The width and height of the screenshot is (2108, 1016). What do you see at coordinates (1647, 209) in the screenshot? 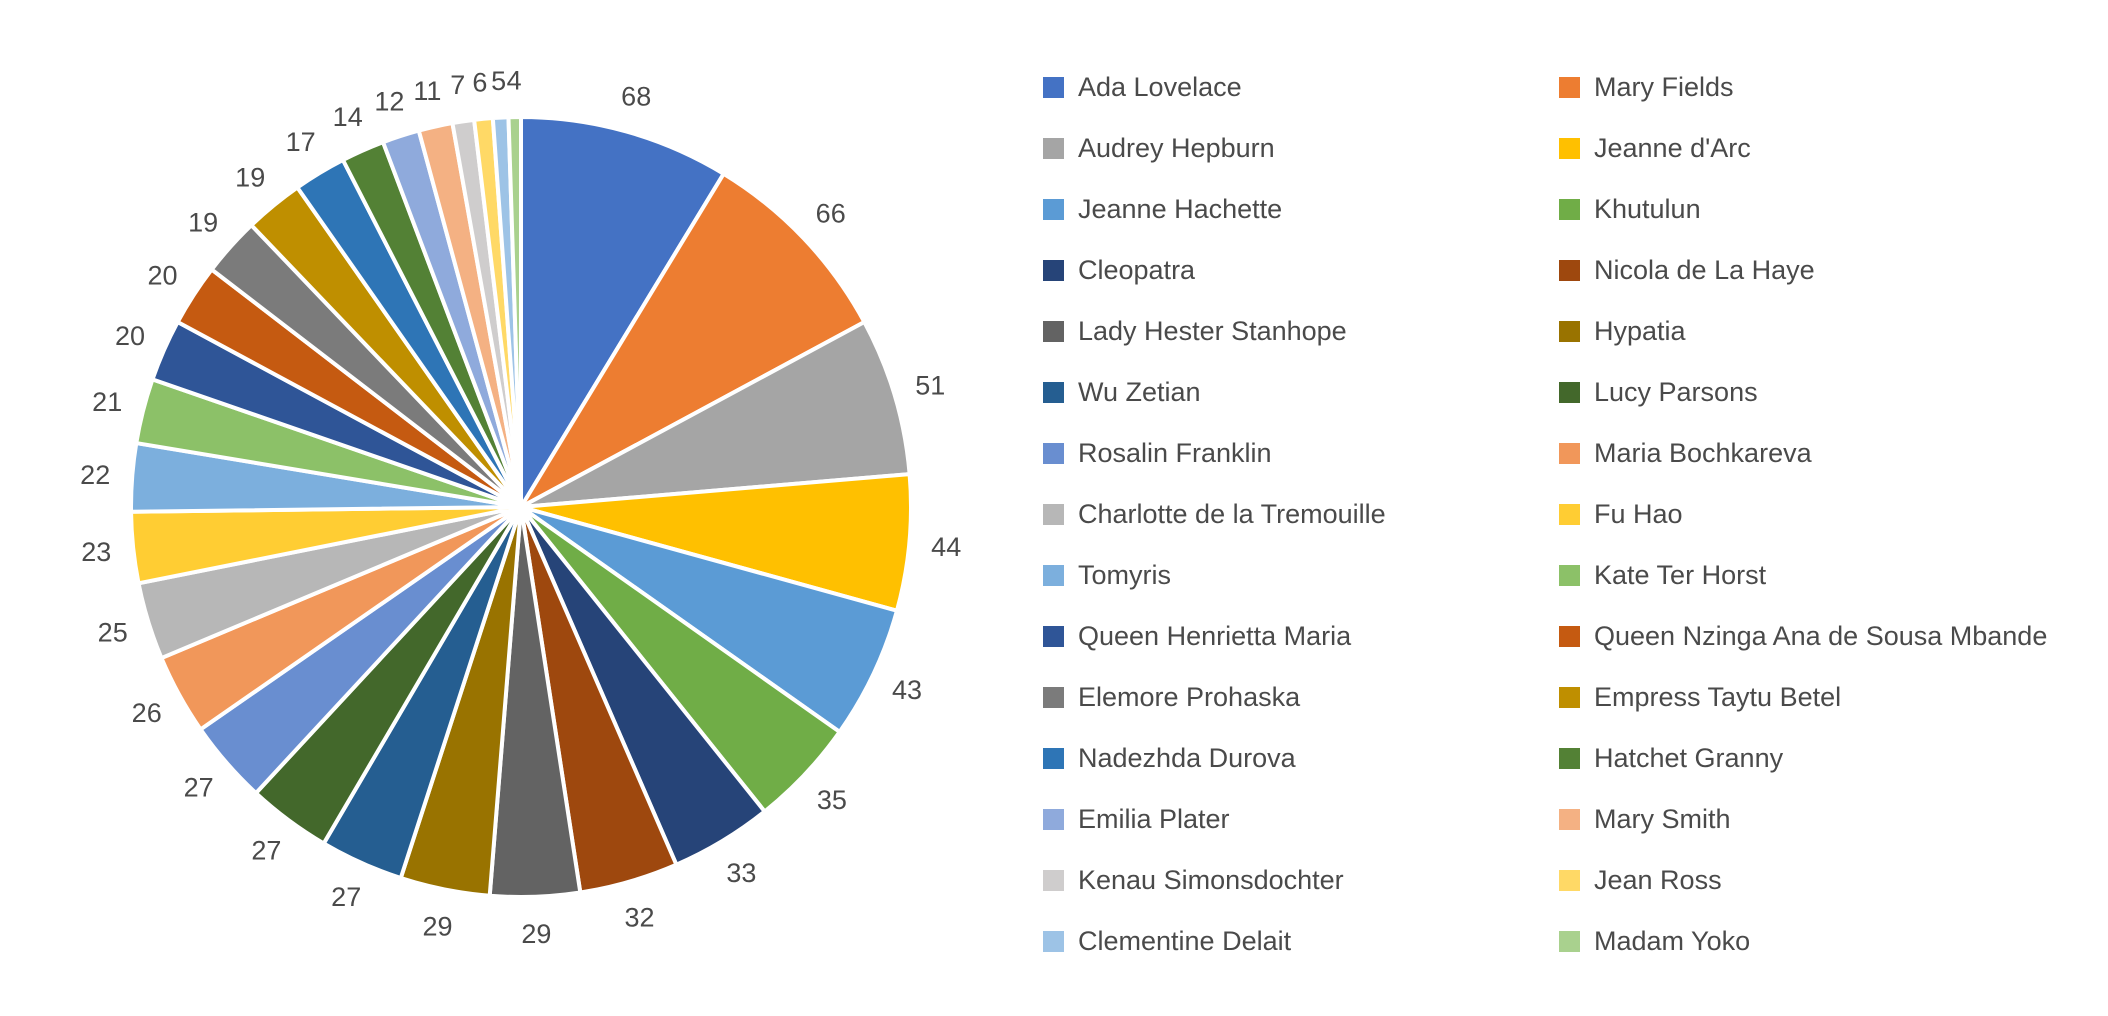
I see `legend-label: Khutulun` at bounding box center [1647, 209].